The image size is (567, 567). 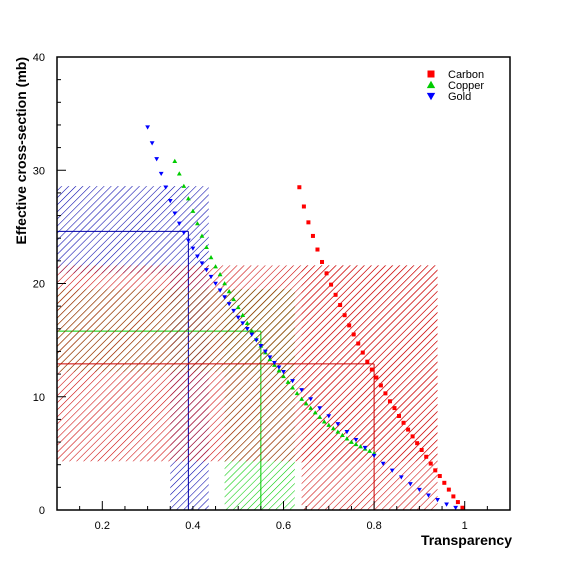 What do you see at coordinates (431, 84) in the screenshot?
I see `copper-legend-marker` at bounding box center [431, 84].